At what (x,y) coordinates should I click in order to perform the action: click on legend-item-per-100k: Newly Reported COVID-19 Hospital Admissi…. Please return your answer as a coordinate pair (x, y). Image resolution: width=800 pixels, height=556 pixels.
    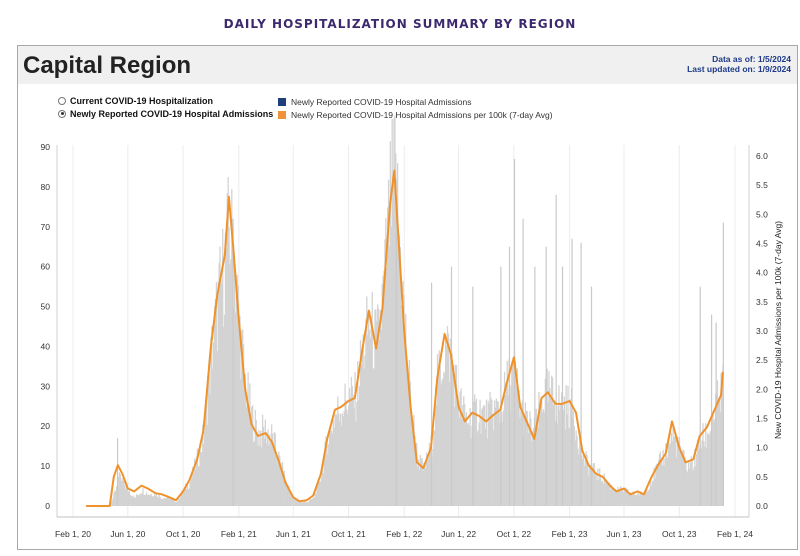
    Looking at the image, I should click on (415, 114).